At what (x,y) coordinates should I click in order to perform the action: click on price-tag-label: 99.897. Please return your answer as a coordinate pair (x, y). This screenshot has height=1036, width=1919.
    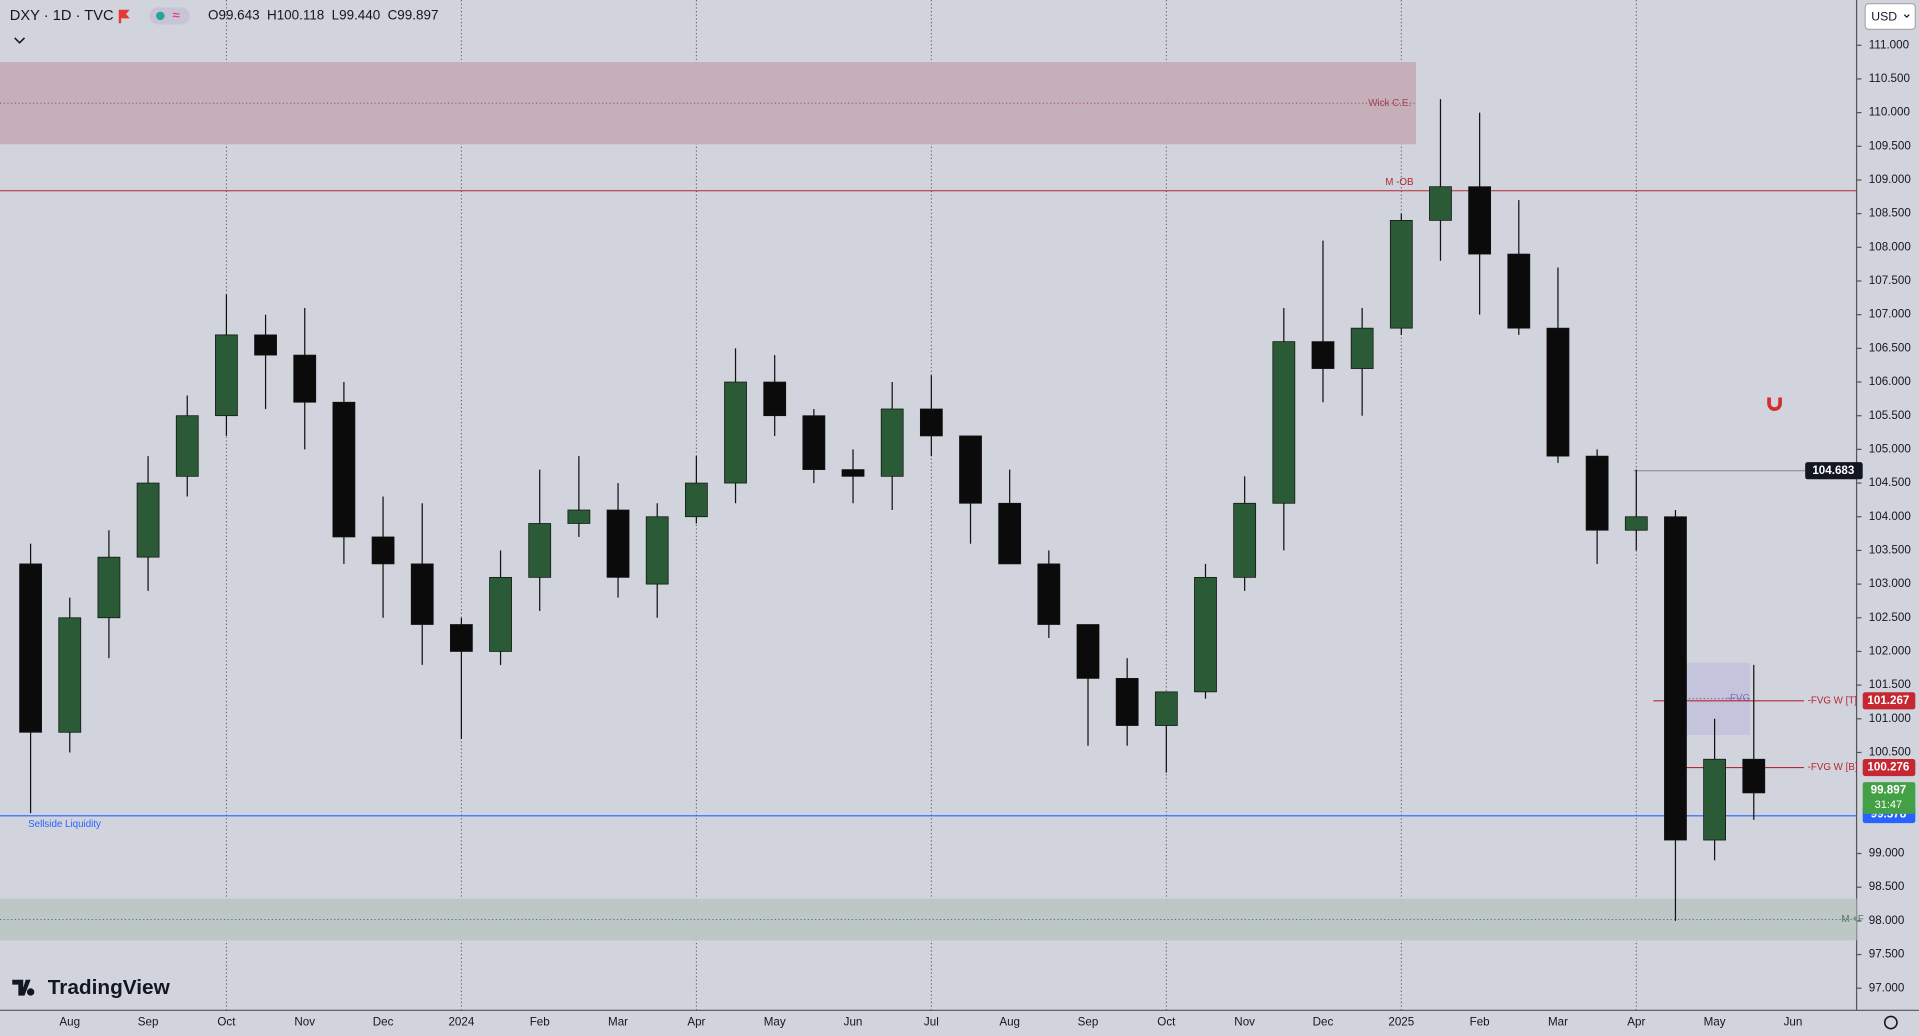
    Looking at the image, I should click on (1889, 790).